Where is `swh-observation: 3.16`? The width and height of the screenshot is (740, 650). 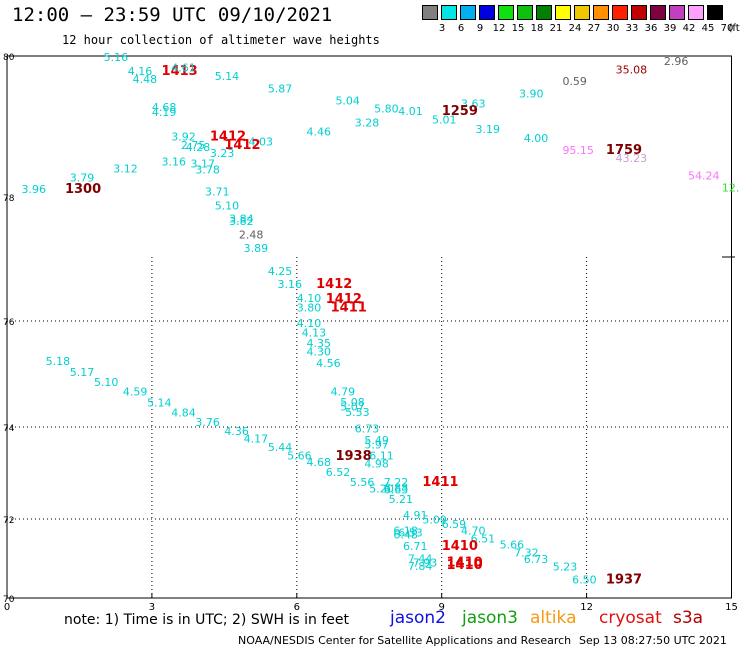
swh-observation: 3.16 is located at coordinates (289, 284).